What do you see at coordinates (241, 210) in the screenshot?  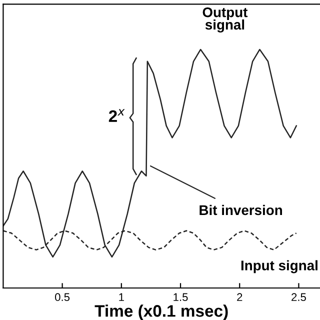 I see `annotation: Bit inversion` at bounding box center [241, 210].